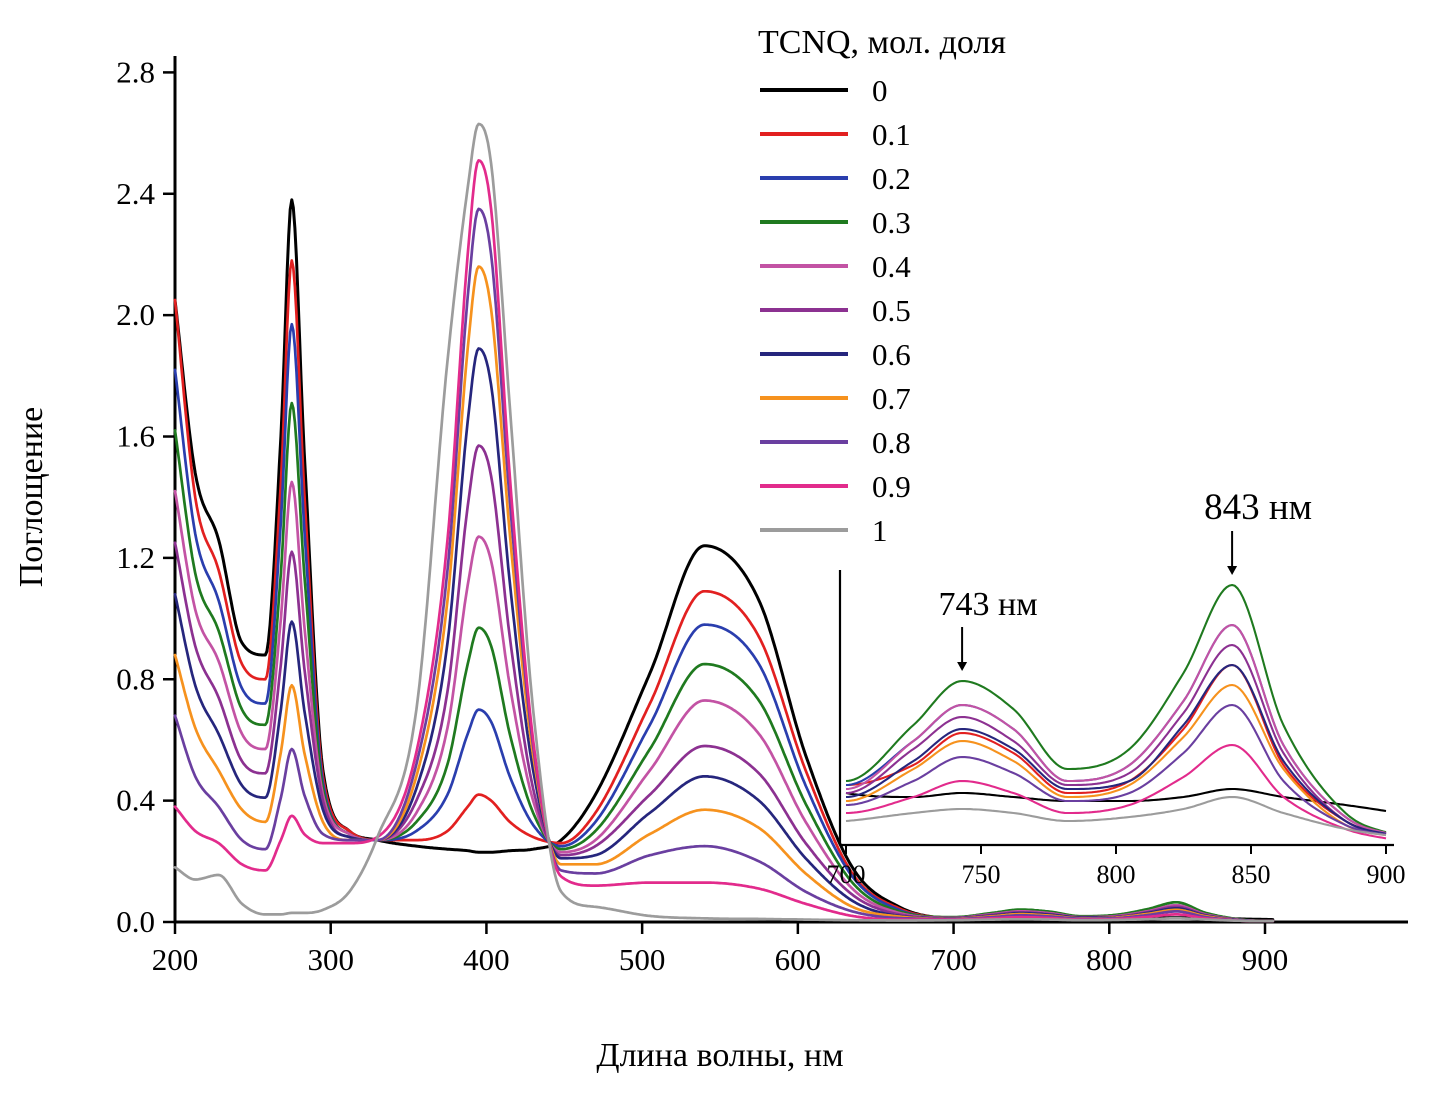 This screenshot has width=1439, height=1106. I want to click on annotation-743: 743 нм, so click(988, 628).